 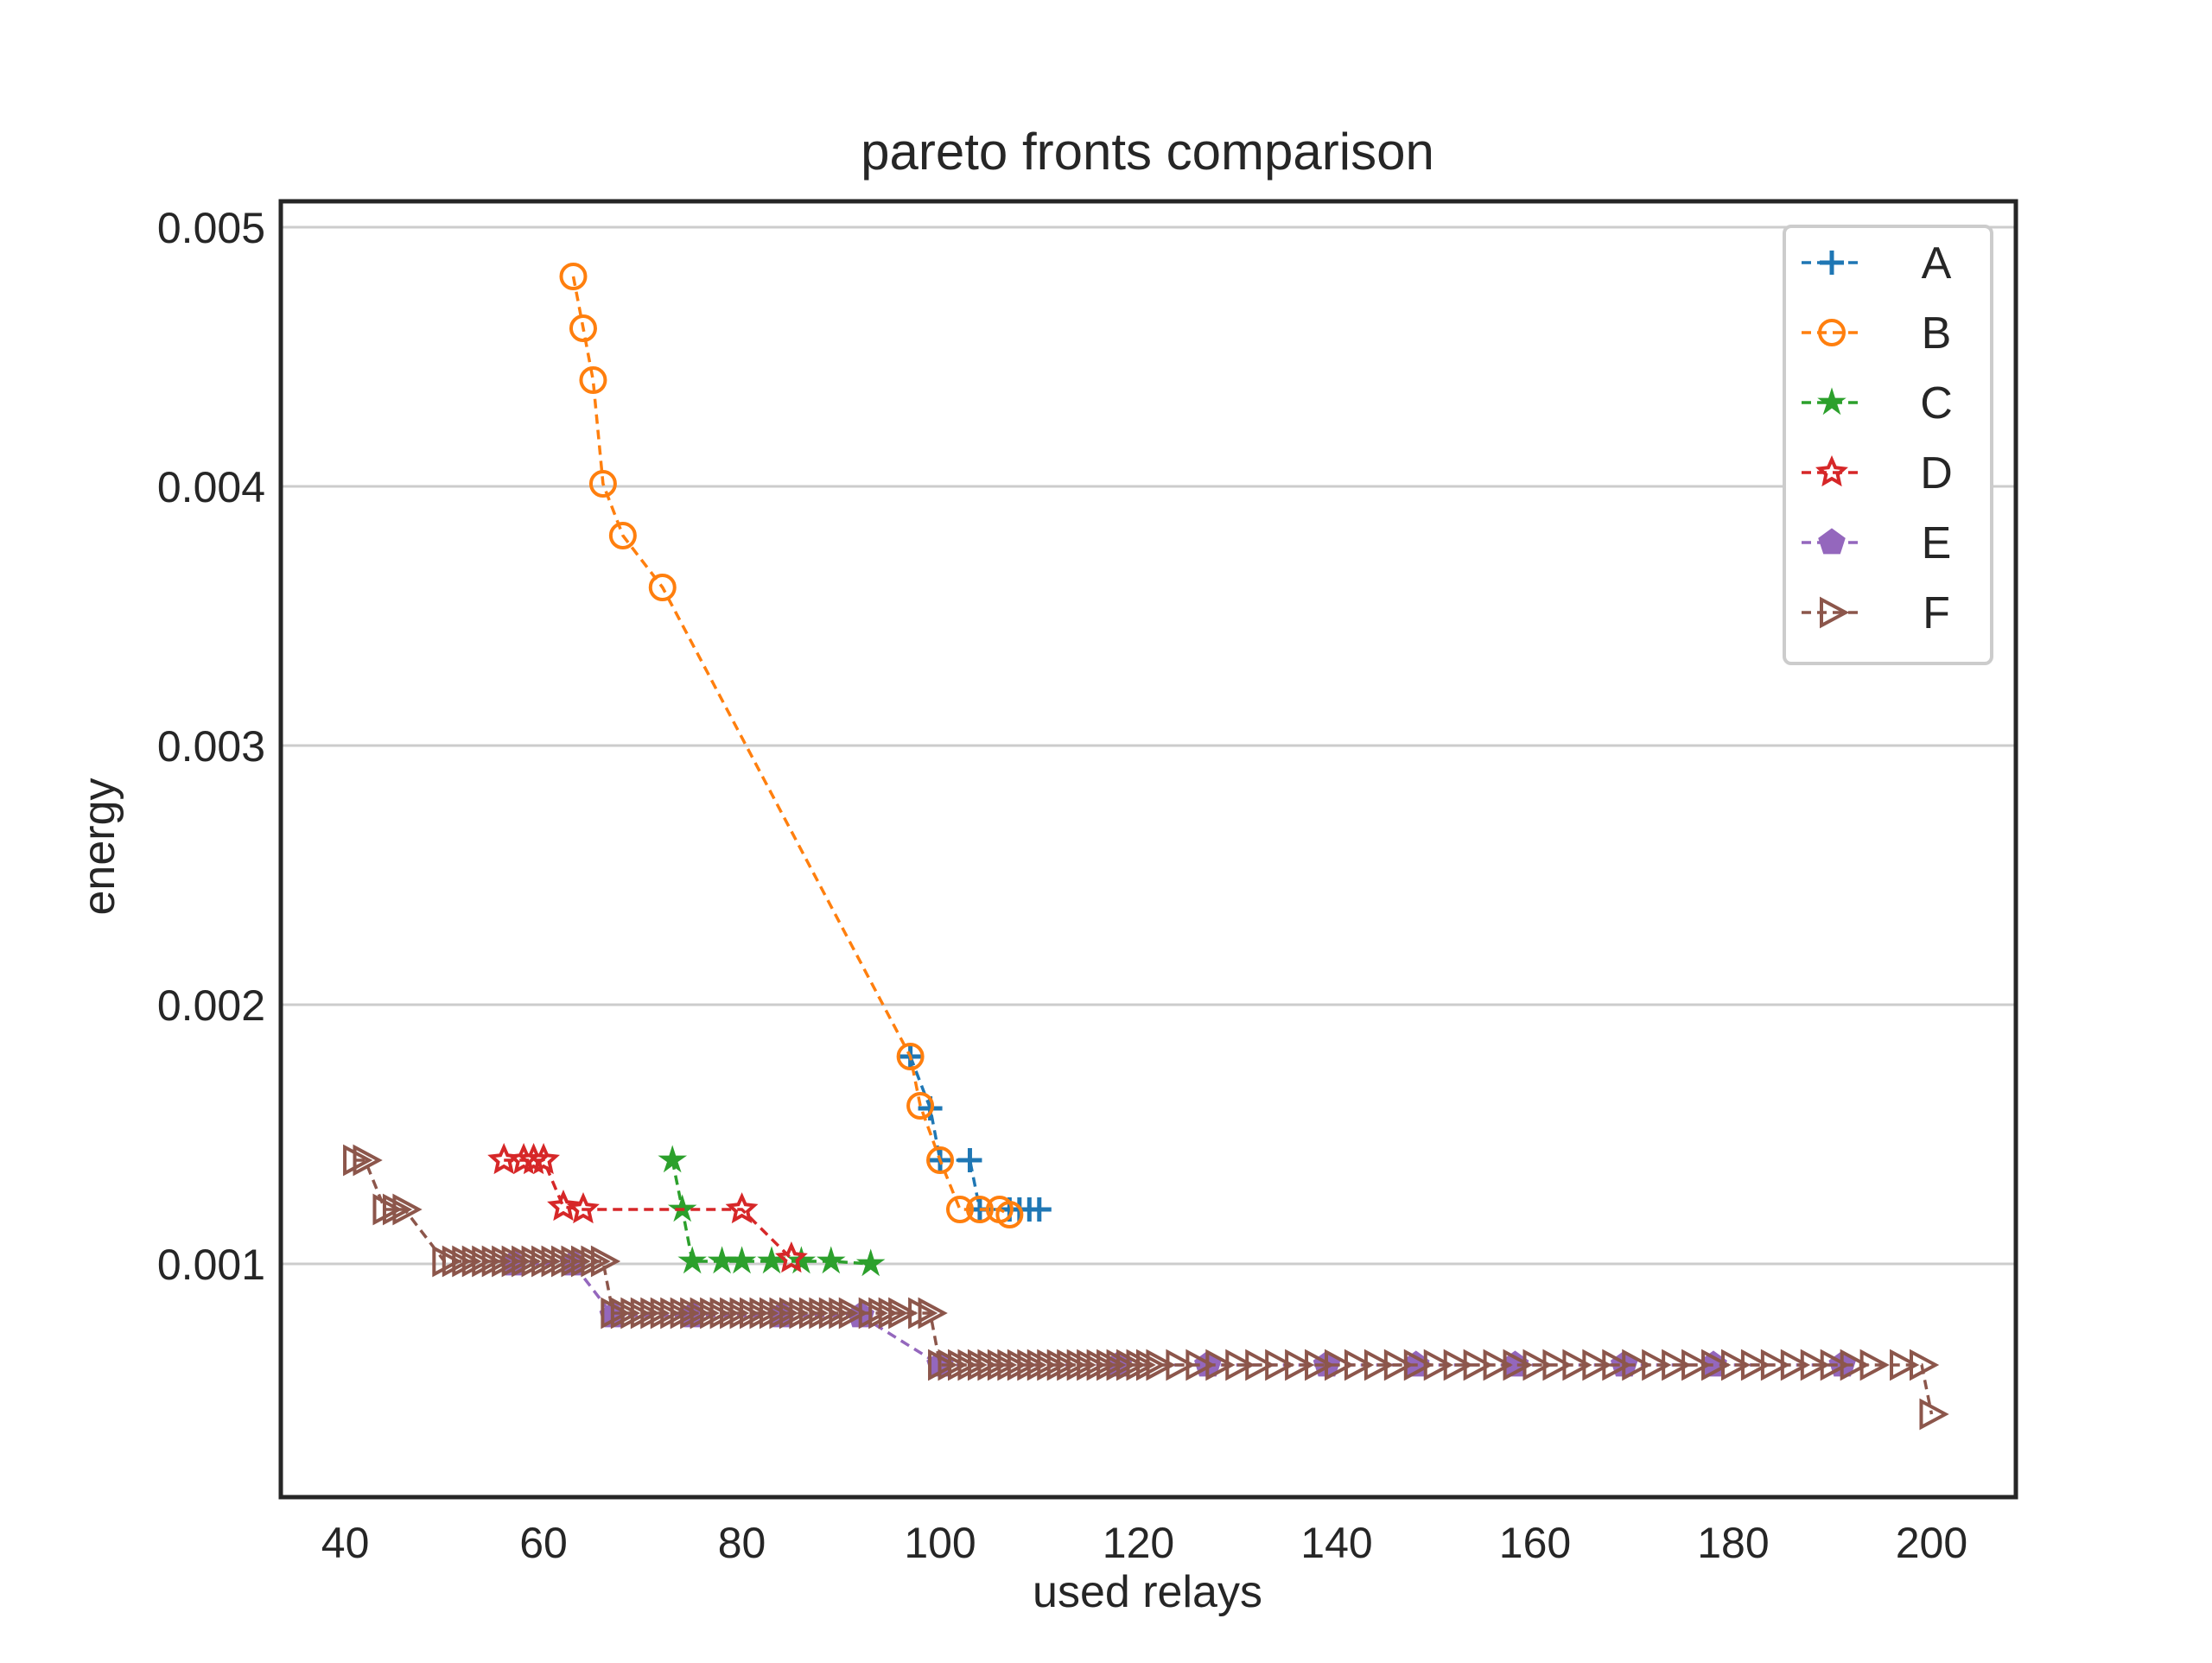 What do you see at coordinates (647, 1208) in the screenshot?
I see `series-d` at bounding box center [647, 1208].